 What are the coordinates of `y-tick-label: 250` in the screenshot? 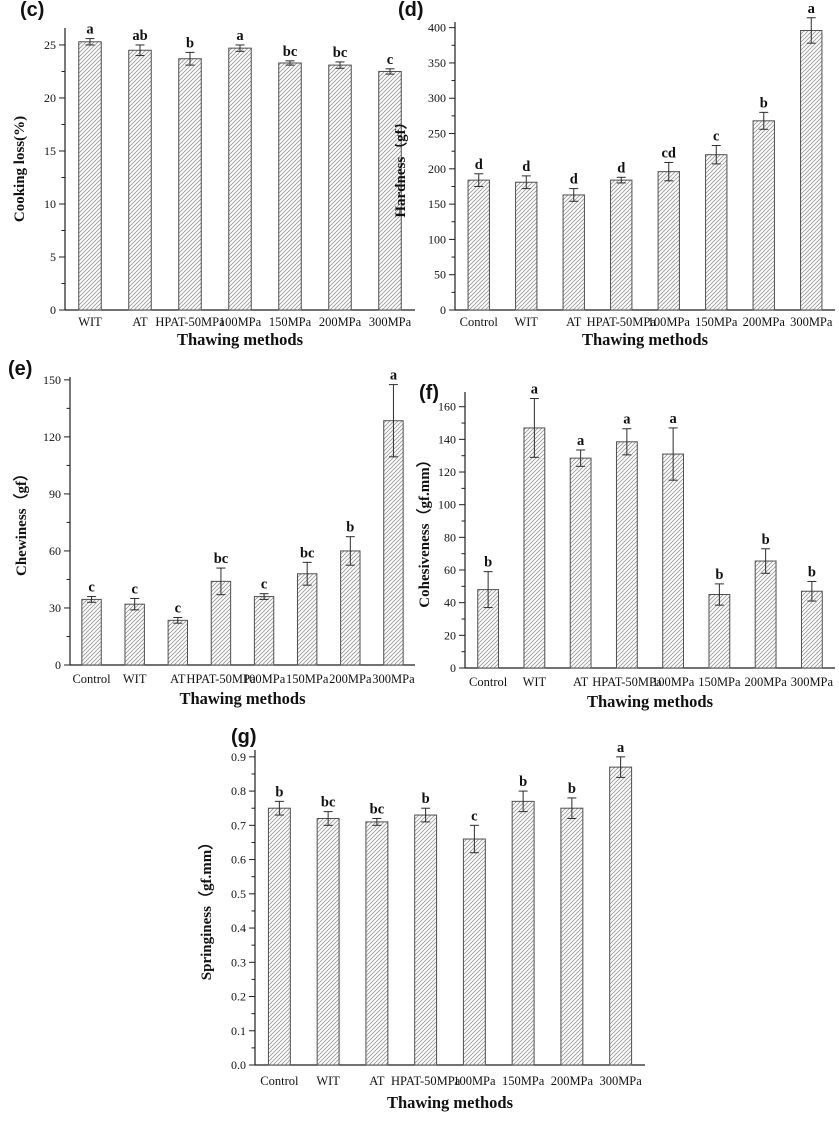 It's located at (437, 134).